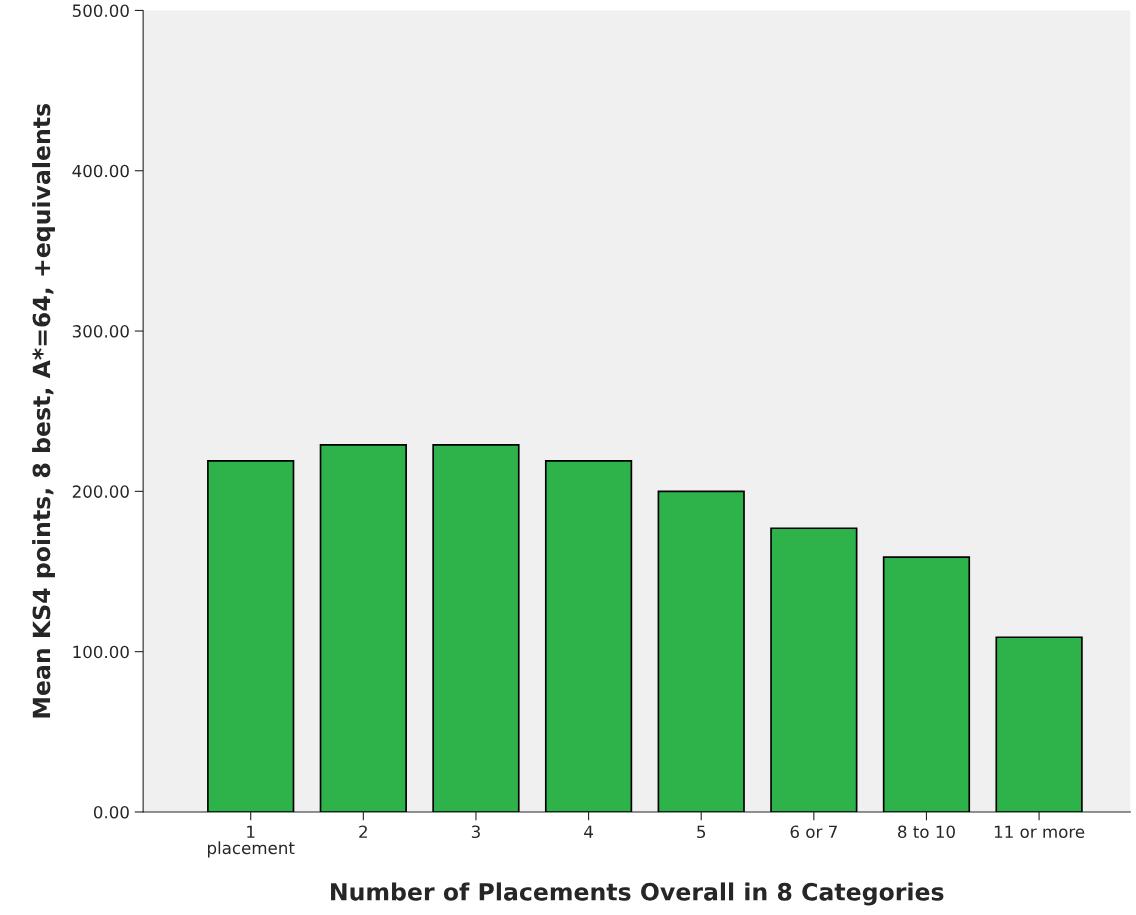 This screenshot has height=915, width=1136. I want to click on x-tick-label: 6 or 7, so click(813, 832).